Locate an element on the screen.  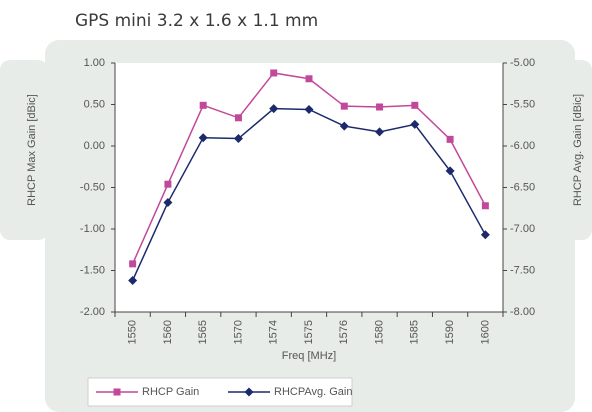
y-tick-label: -0.50 is located at coordinates (92, 187).